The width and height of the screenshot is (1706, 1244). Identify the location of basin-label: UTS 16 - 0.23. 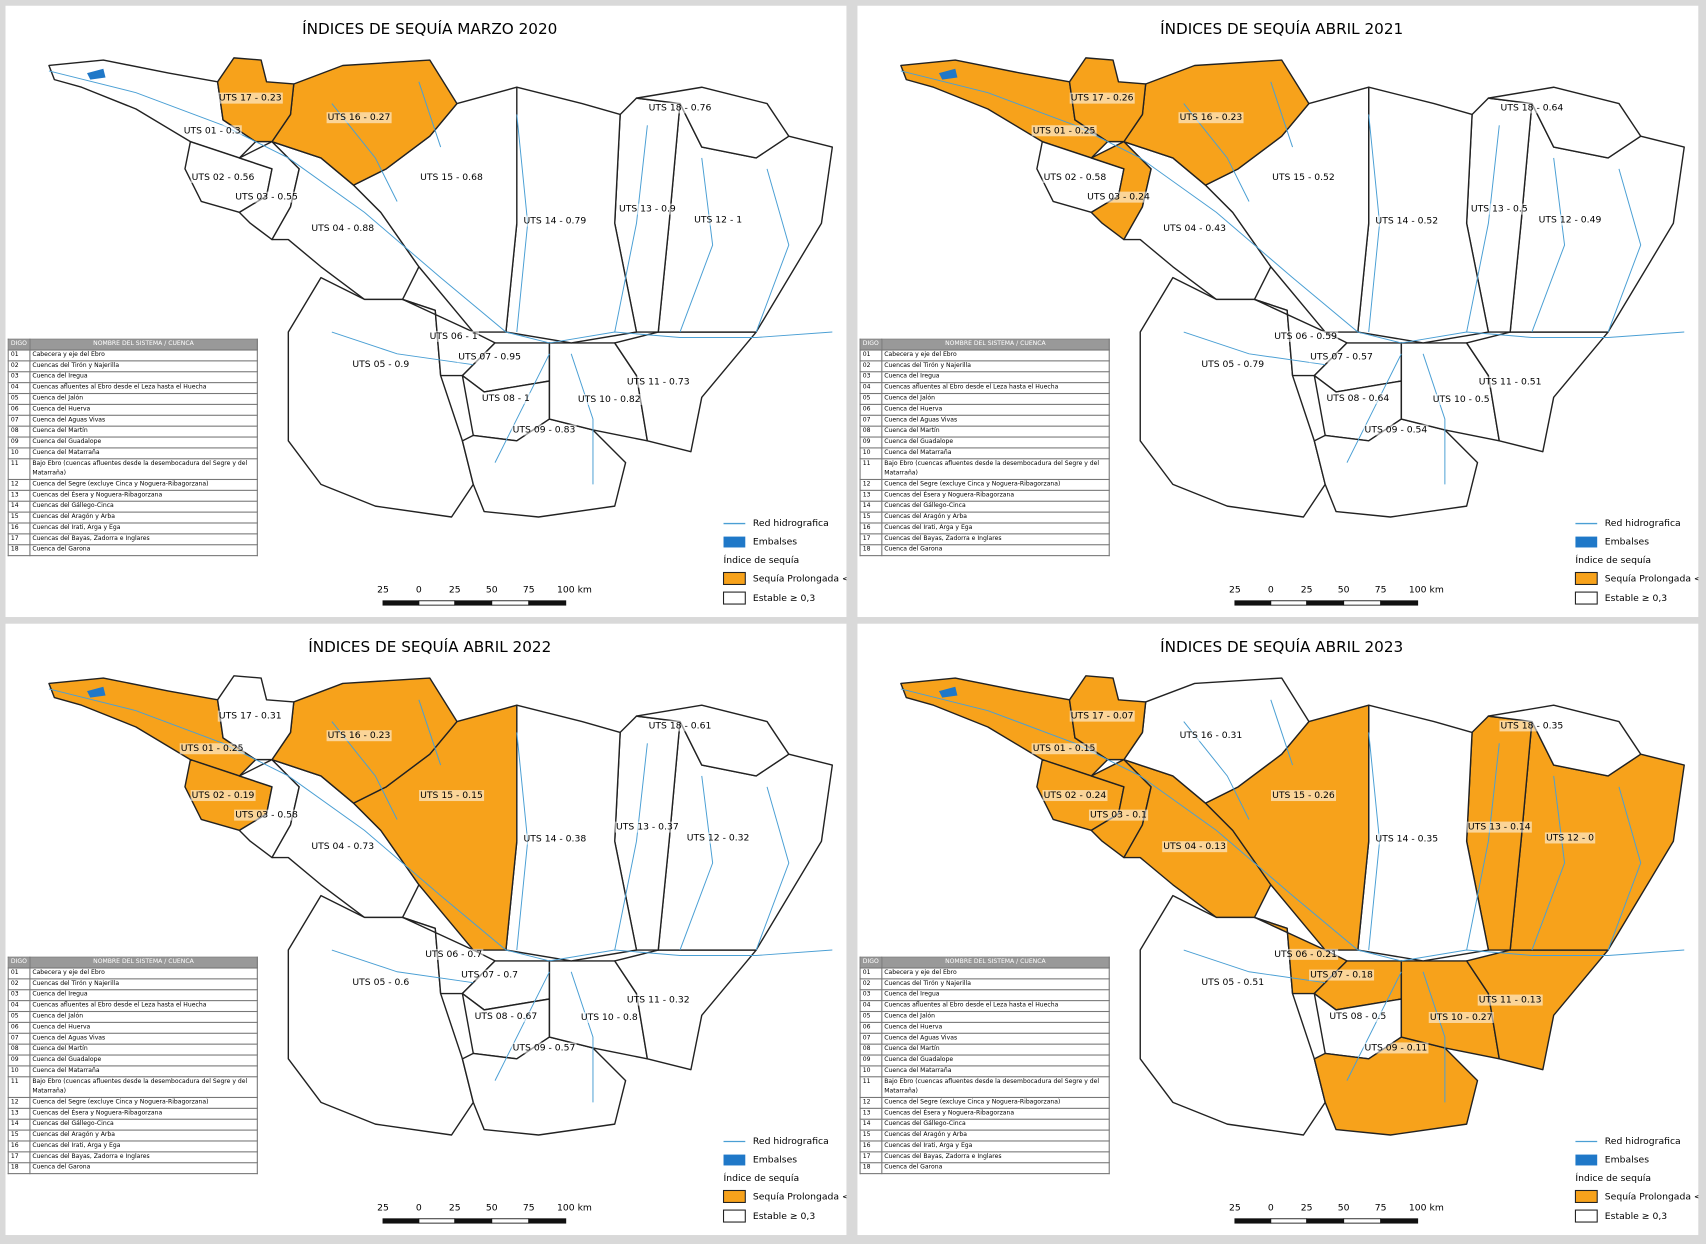
(359, 735).